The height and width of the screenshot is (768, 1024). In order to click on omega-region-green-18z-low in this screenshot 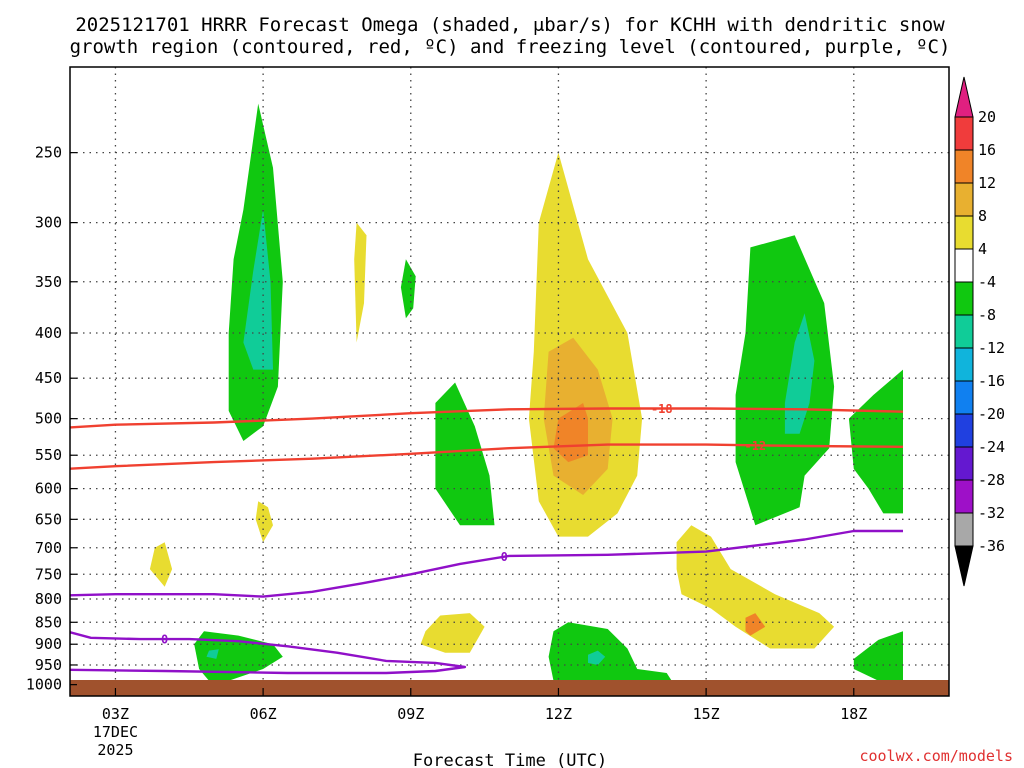, I will do `click(878, 656)`.